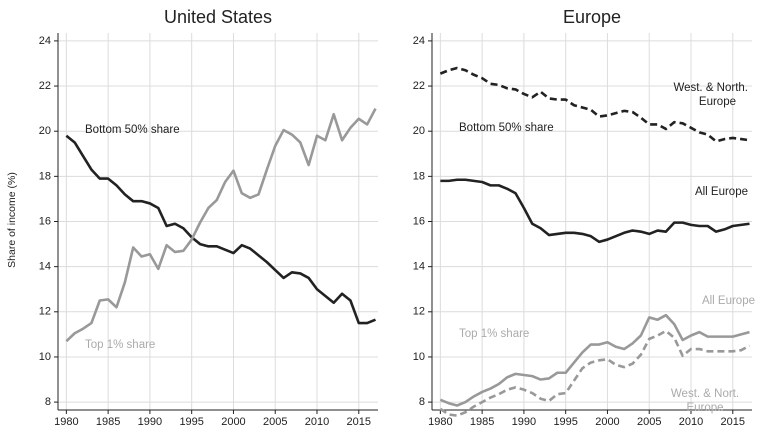 Image resolution: width=769 pixels, height=432 pixels. What do you see at coordinates (705, 394) in the screenshot?
I see `annotation: West. & Nort.` at bounding box center [705, 394].